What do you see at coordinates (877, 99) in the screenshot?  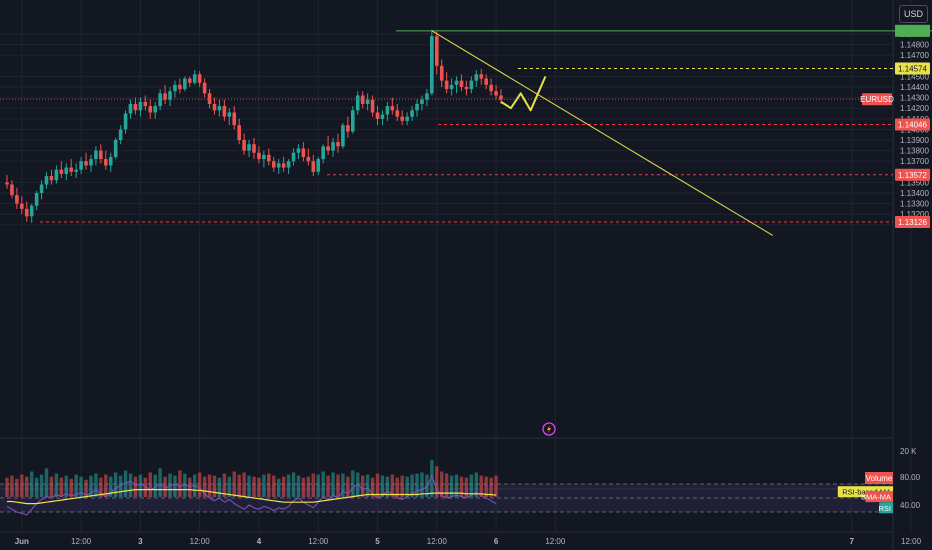 I see `symbol-badge: EURUSD` at bounding box center [877, 99].